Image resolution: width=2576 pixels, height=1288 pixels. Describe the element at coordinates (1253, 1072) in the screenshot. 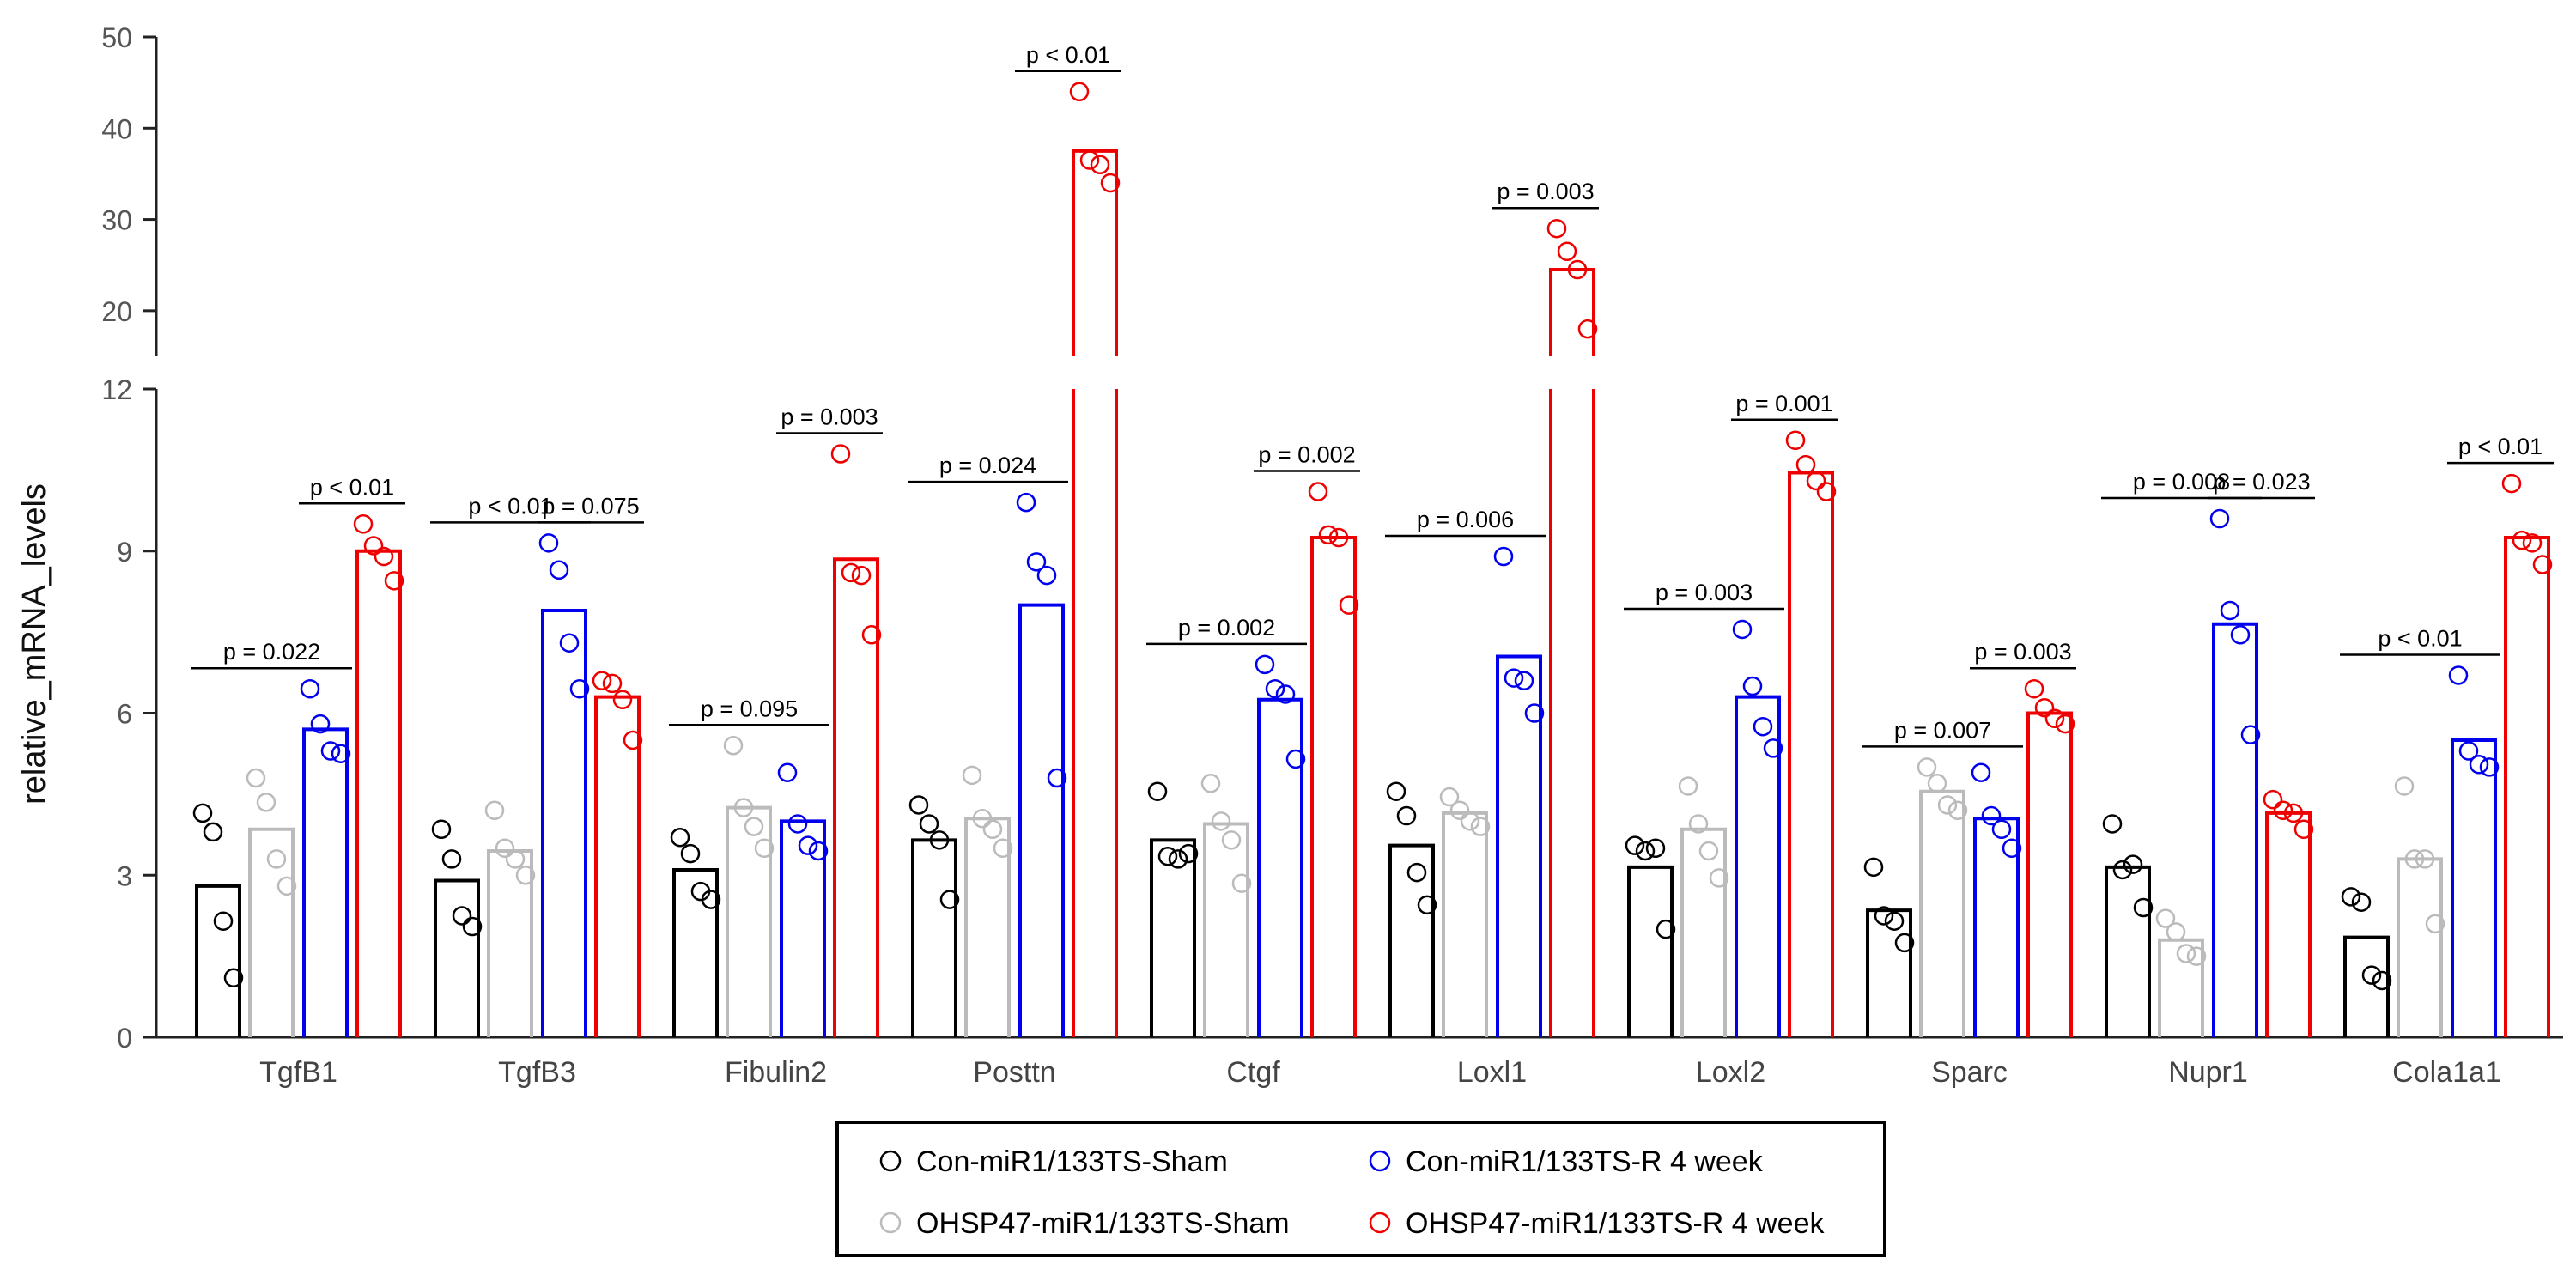

I see `x-tick-label: Ctgf` at that location.